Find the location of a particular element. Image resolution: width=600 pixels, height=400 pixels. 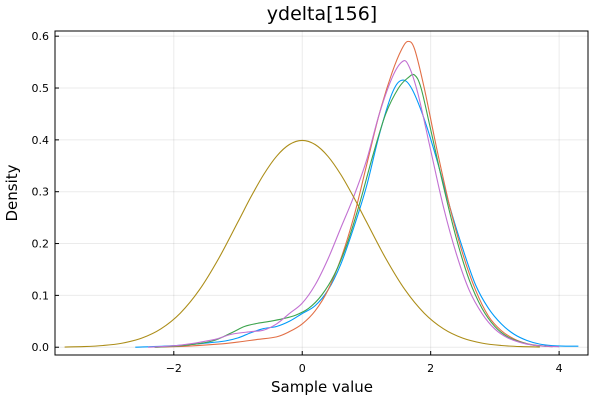

y-tick-label: 0.1 is located at coordinates (41, 295).